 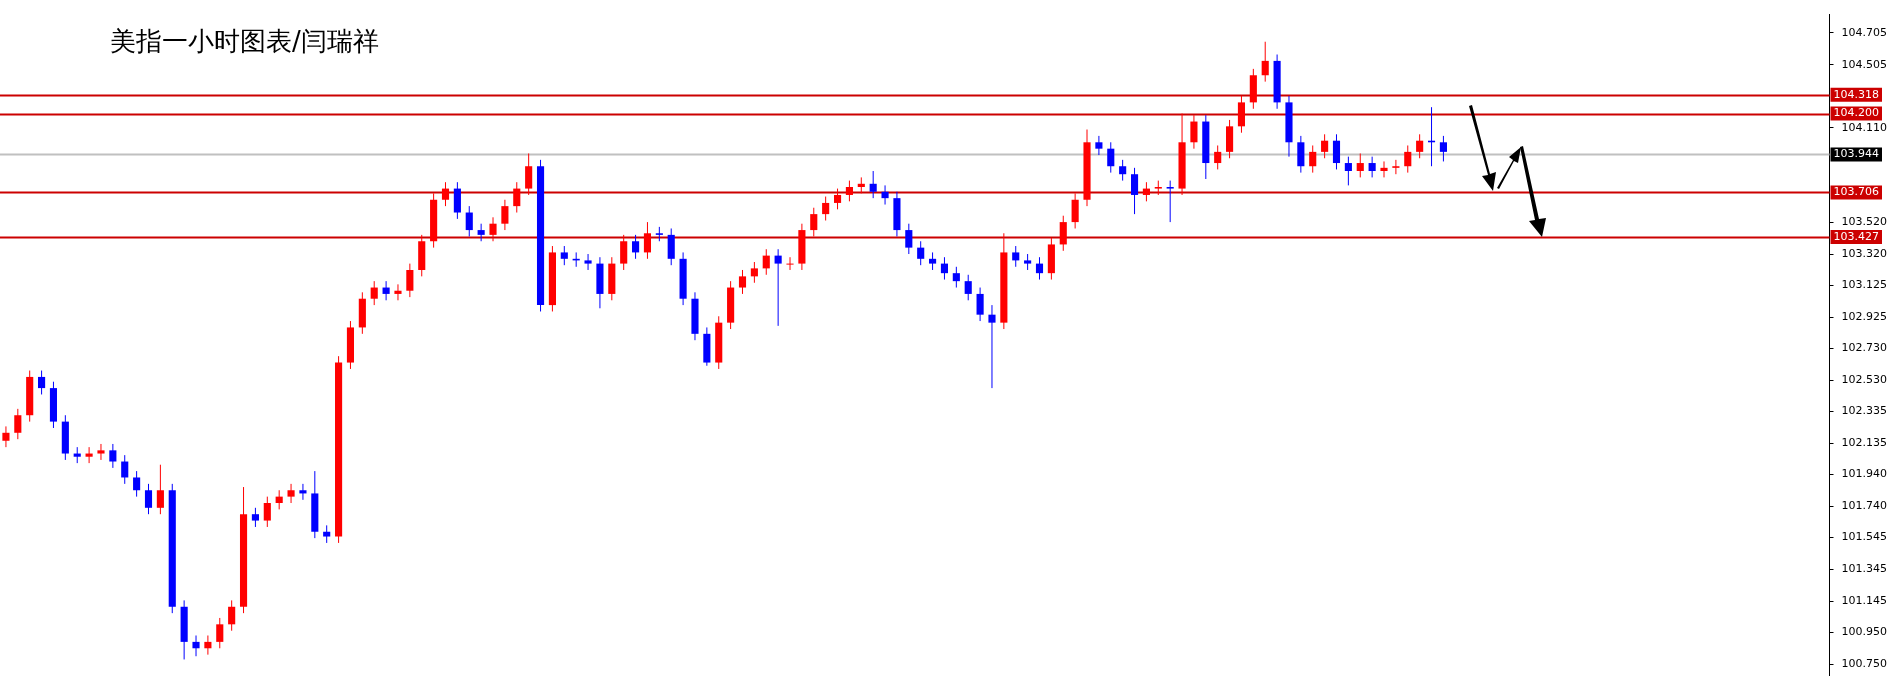 I want to click on y-tick-label: 101.345, so click(x=1864, y=569).